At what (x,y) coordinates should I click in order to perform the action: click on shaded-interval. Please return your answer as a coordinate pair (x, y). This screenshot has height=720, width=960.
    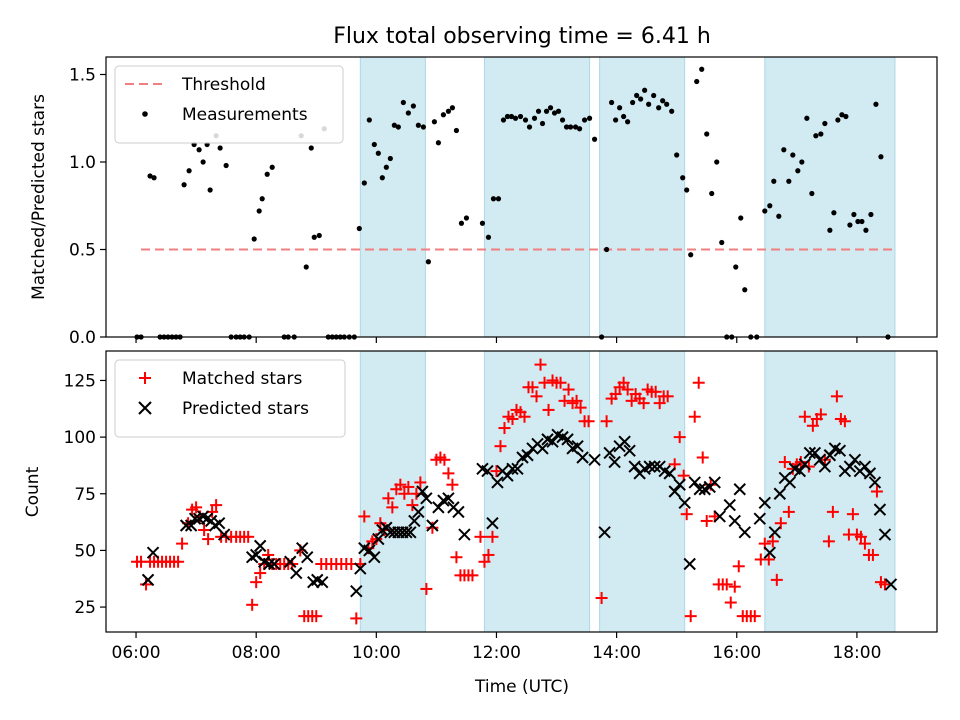
    Looking at the image, I should click on (537, 197).